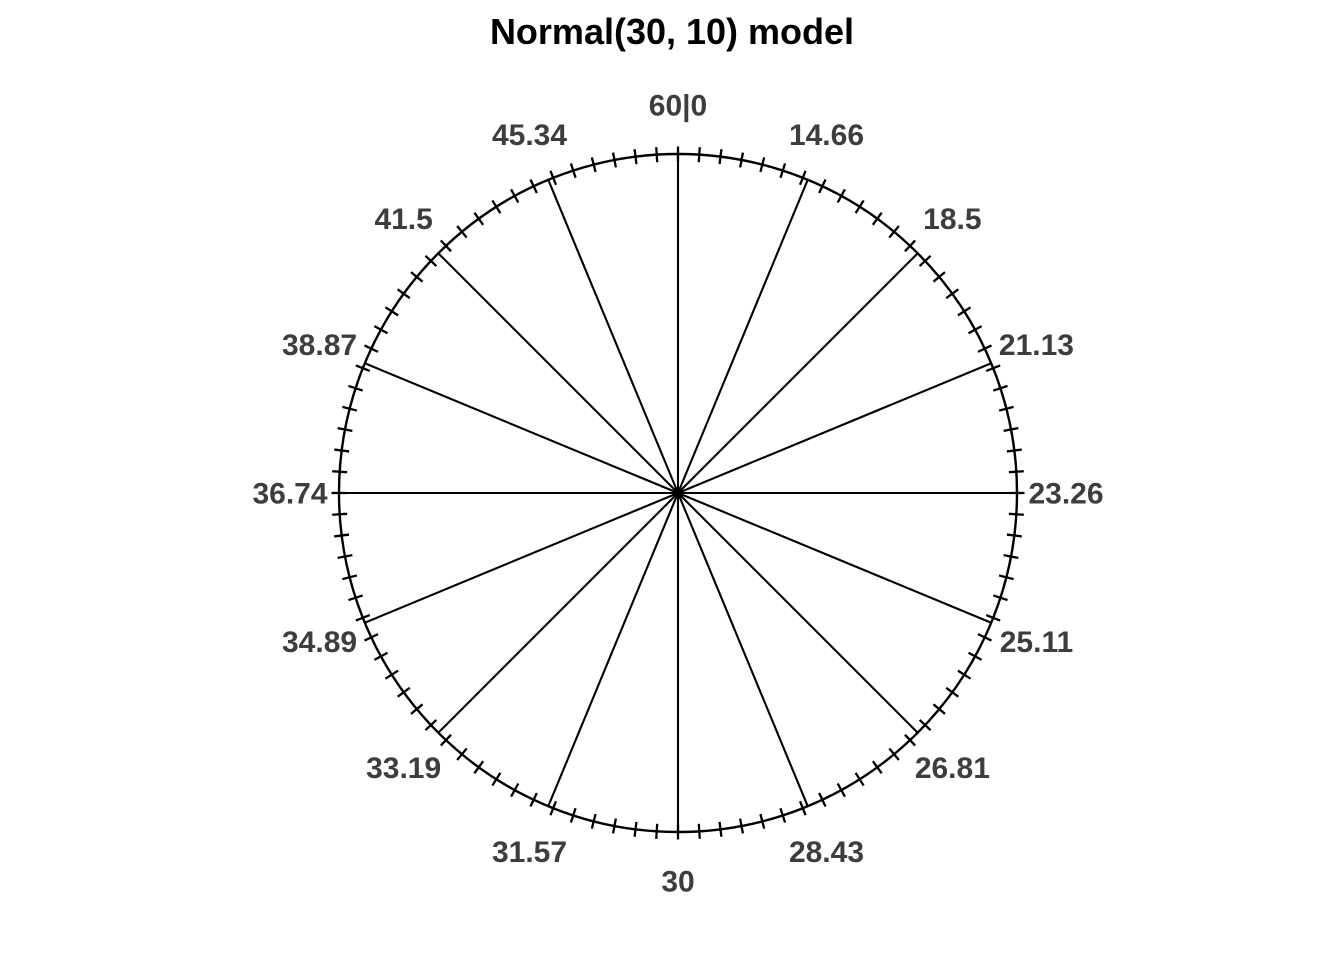  Describe the element at coordinates (319, 345) in the screenshot. I see `sector-label: 38.87` at that location.